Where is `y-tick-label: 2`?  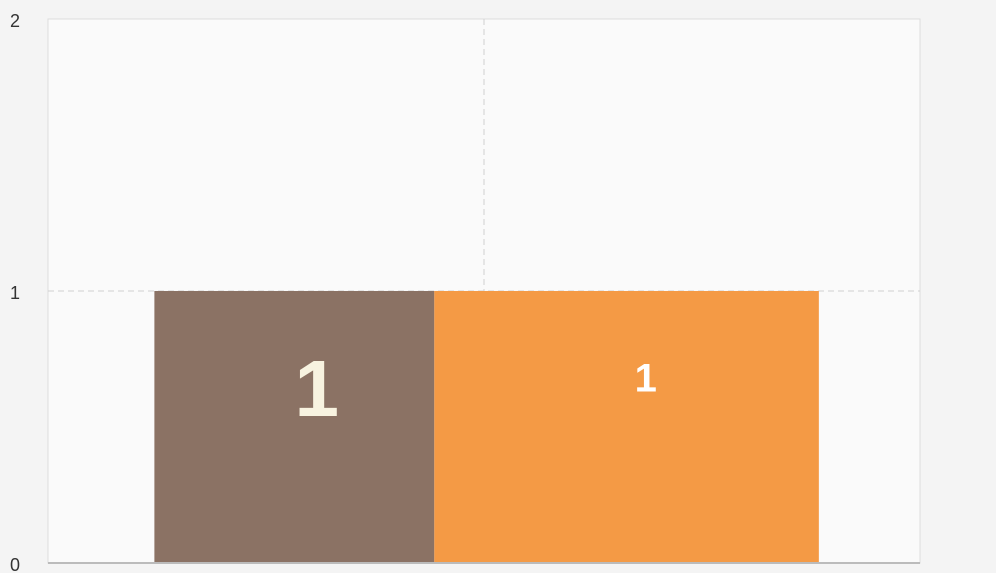
y-tick-label: 2 is located at coordinates (15, 21).